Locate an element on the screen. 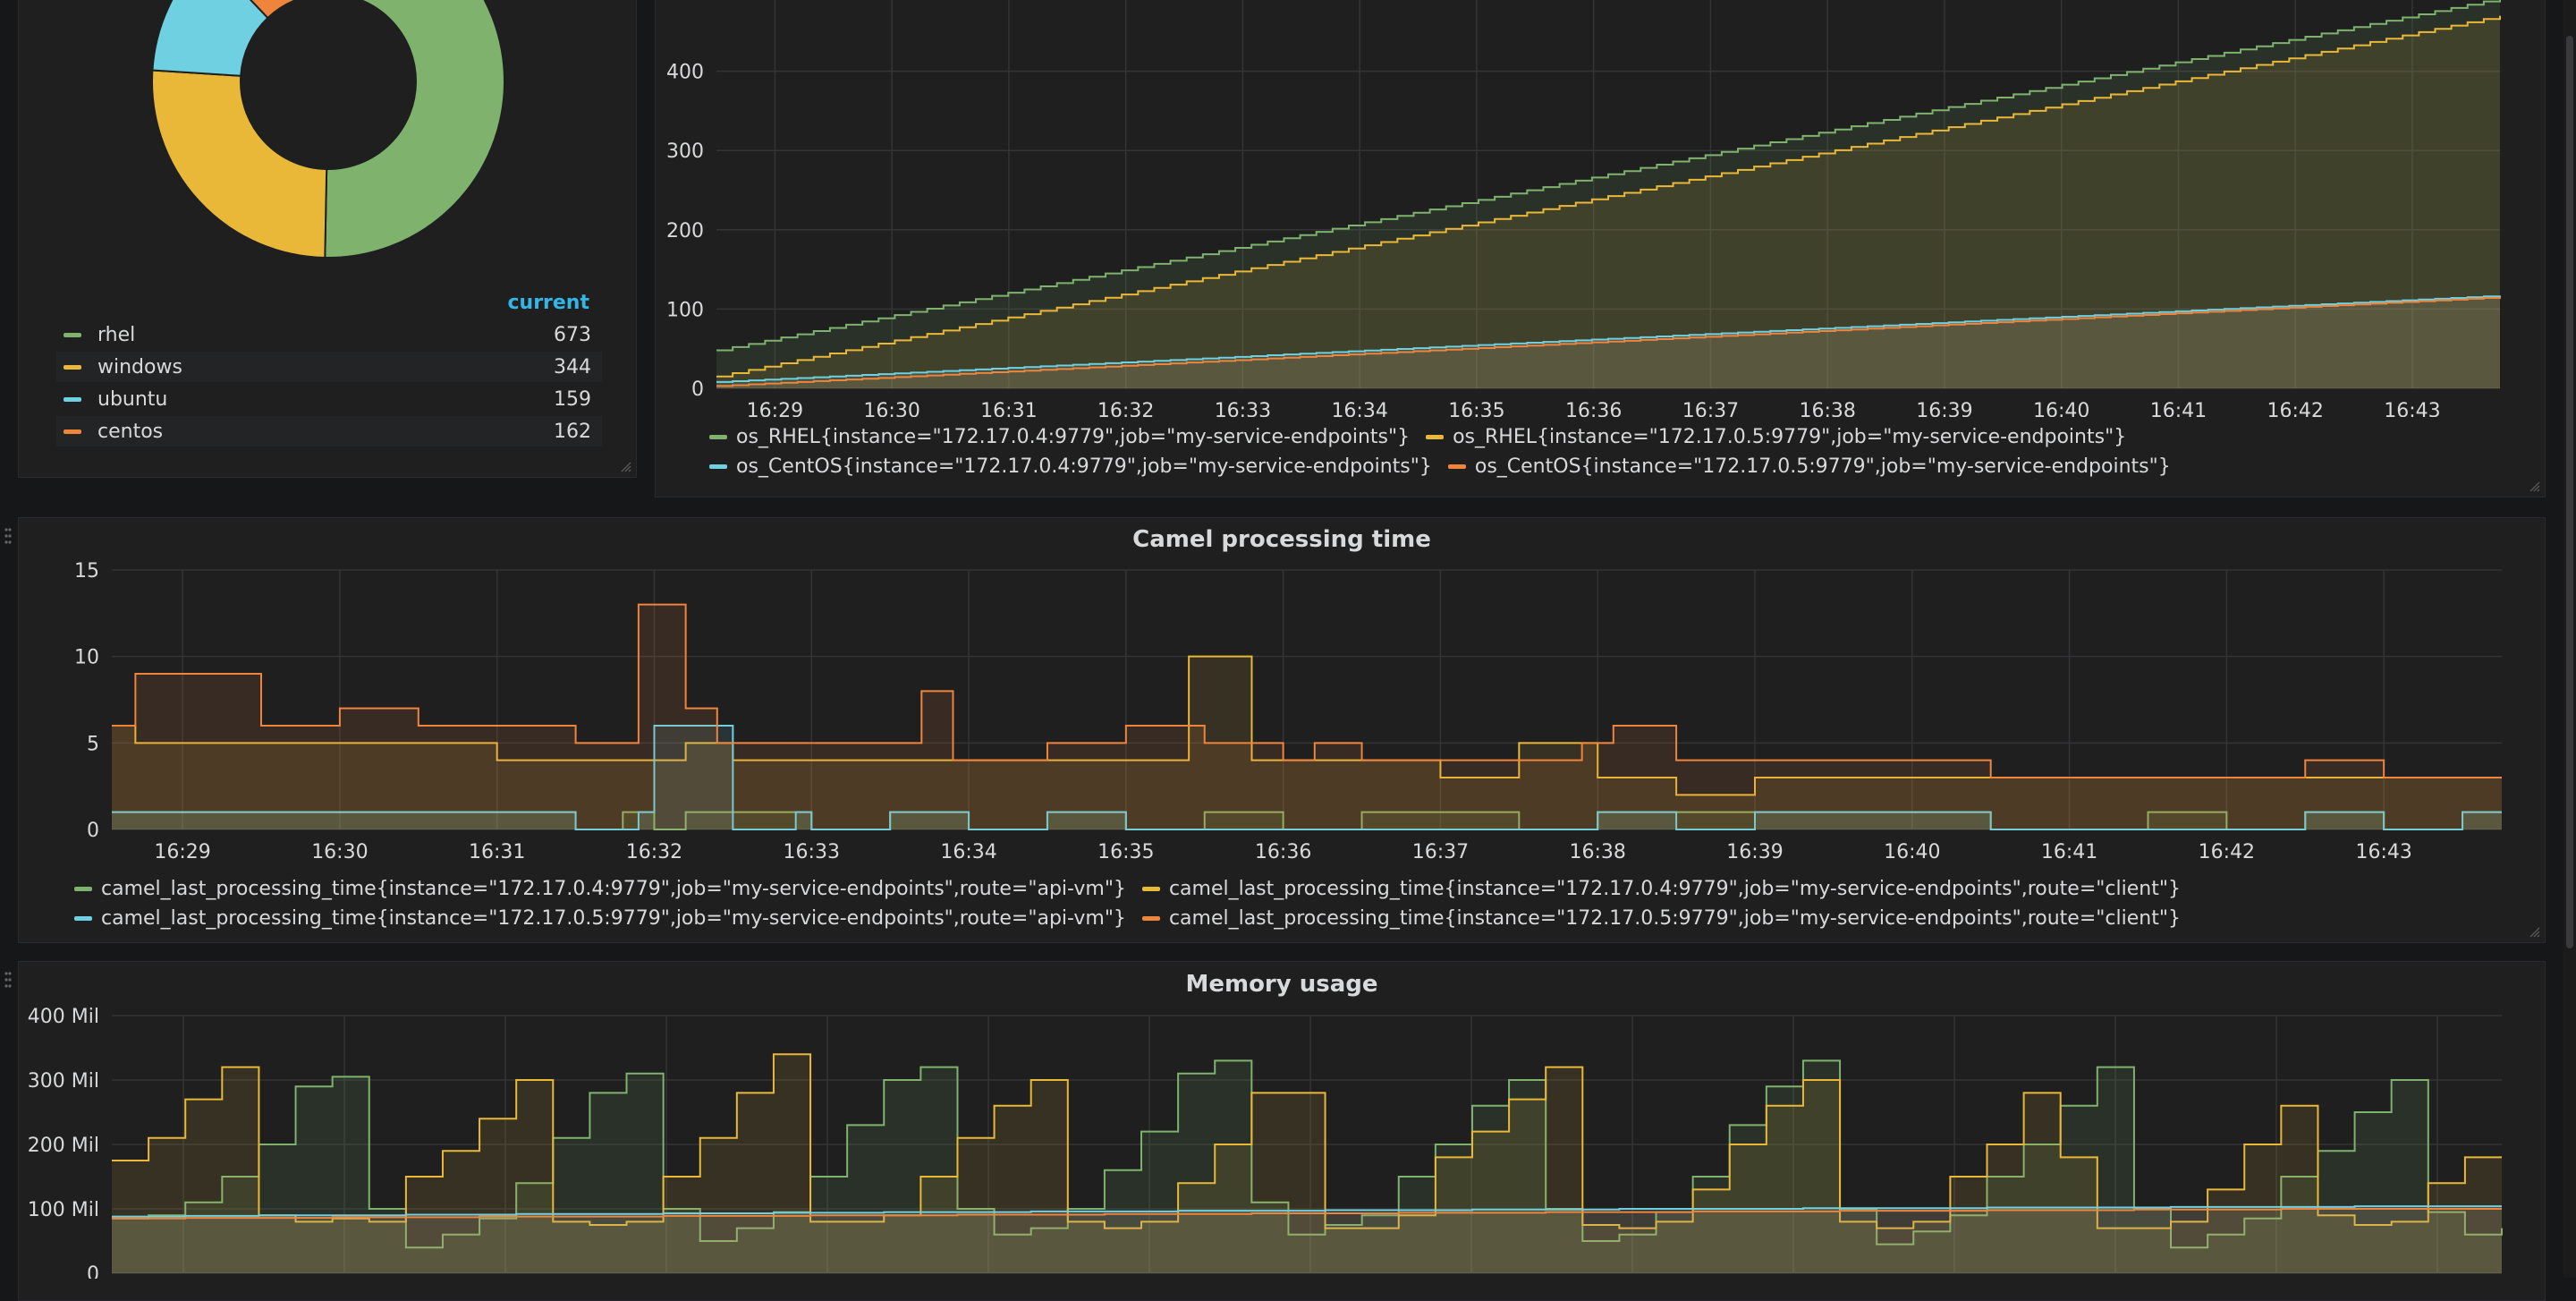 The width and height of the screenshot is (2576, 1301). x-tick-label: 16:39 is located at coordinates (1944, 408).